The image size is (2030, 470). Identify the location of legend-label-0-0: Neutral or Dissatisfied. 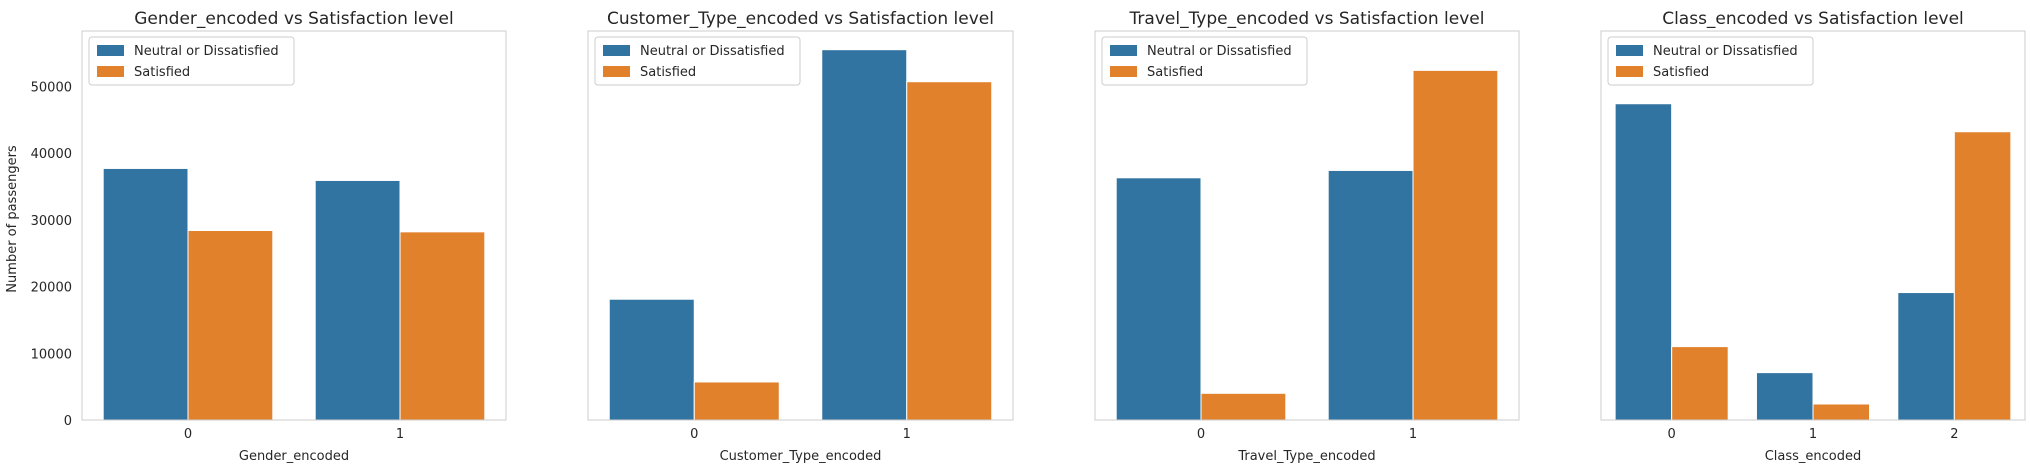
(206, 51).